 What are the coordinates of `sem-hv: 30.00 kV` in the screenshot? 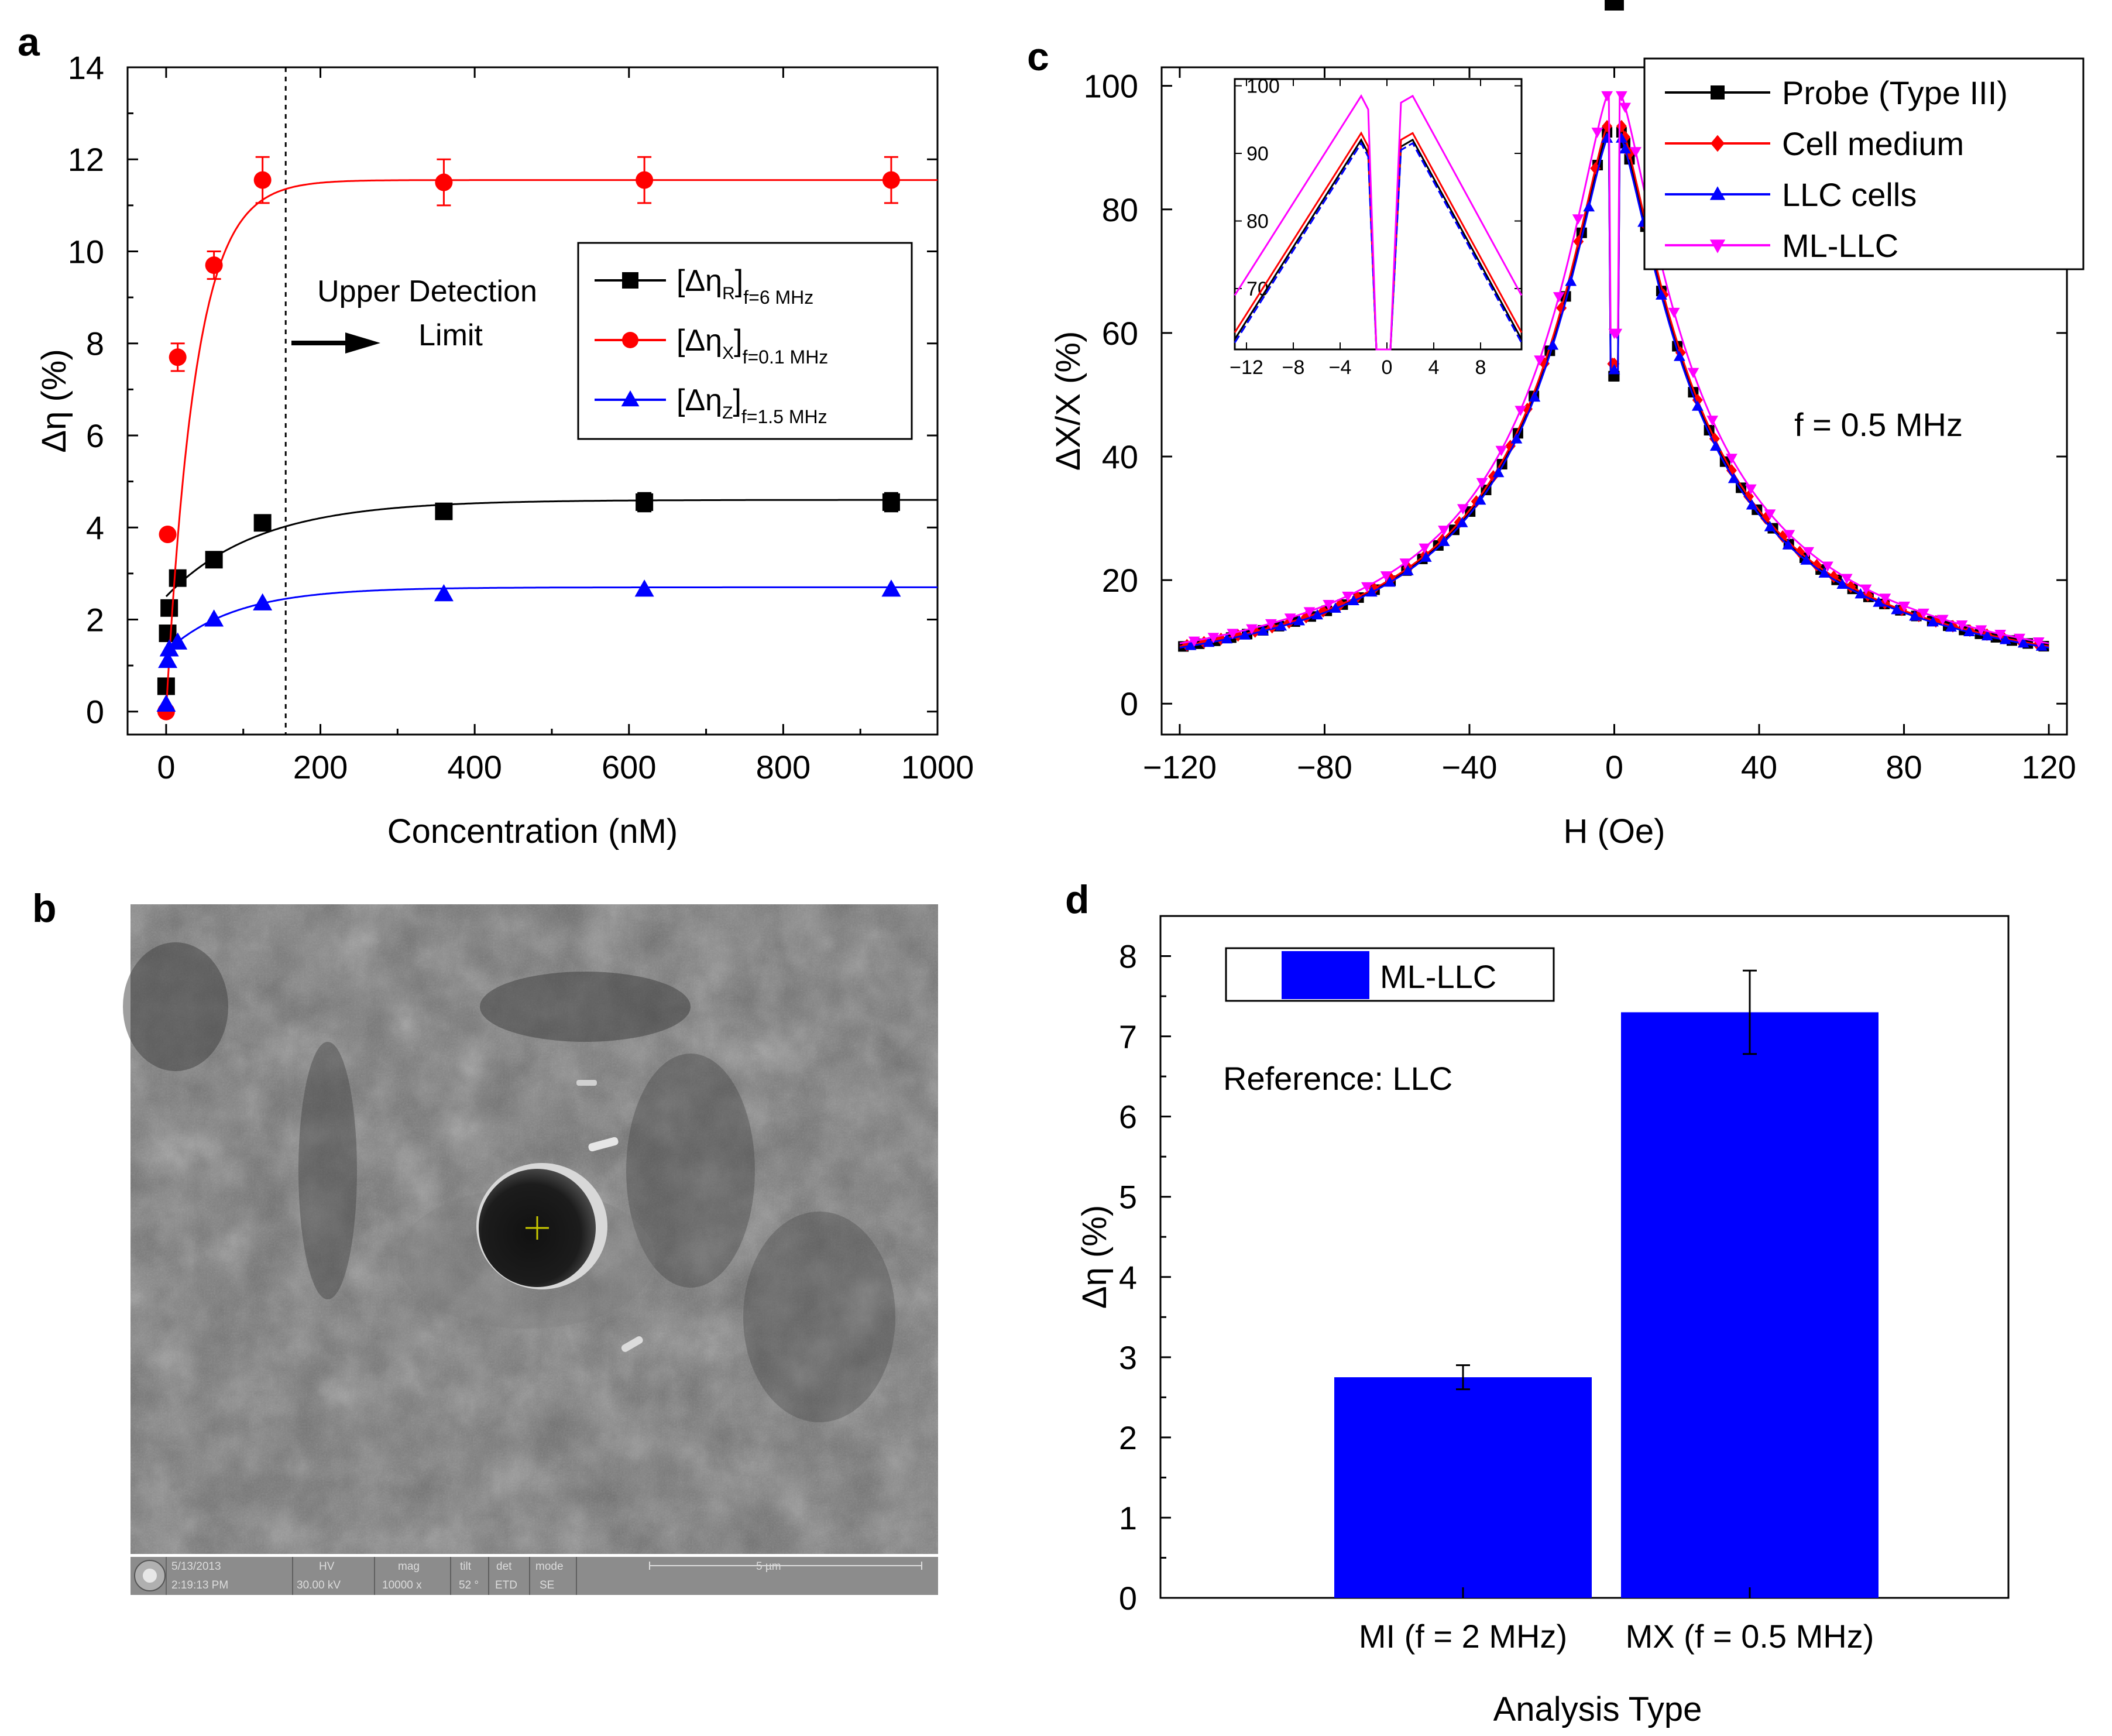 It's located at (319, 1585).